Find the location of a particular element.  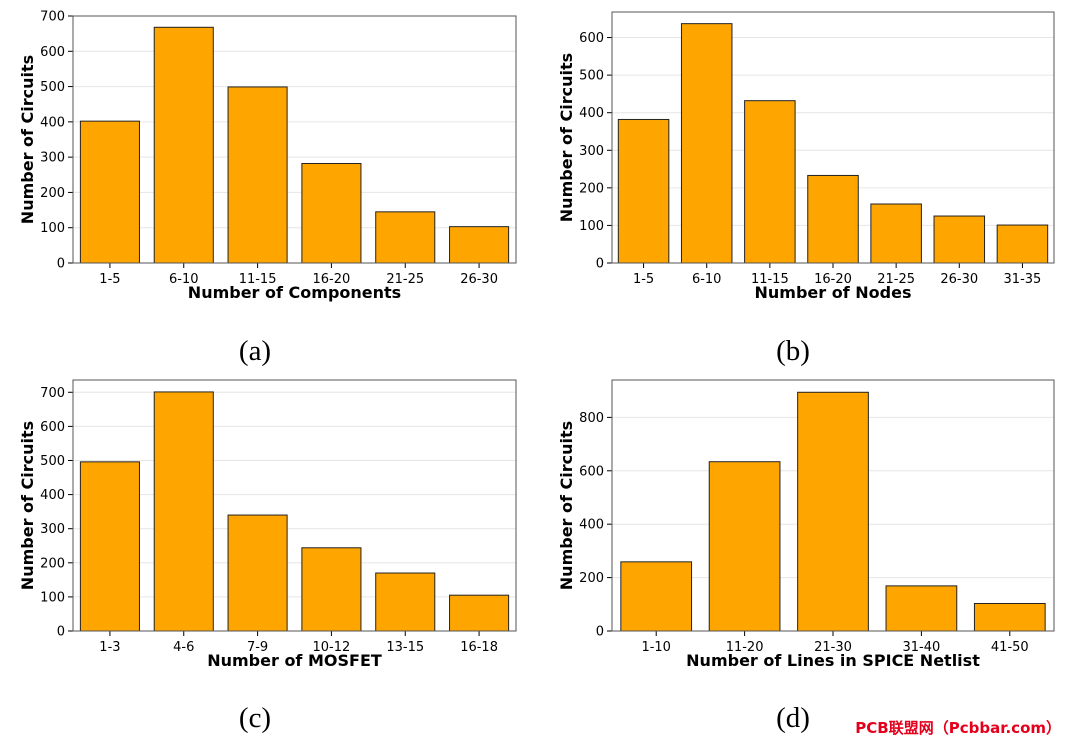

x-tick-label: 31-35 is located at coordinates (1023, 279).